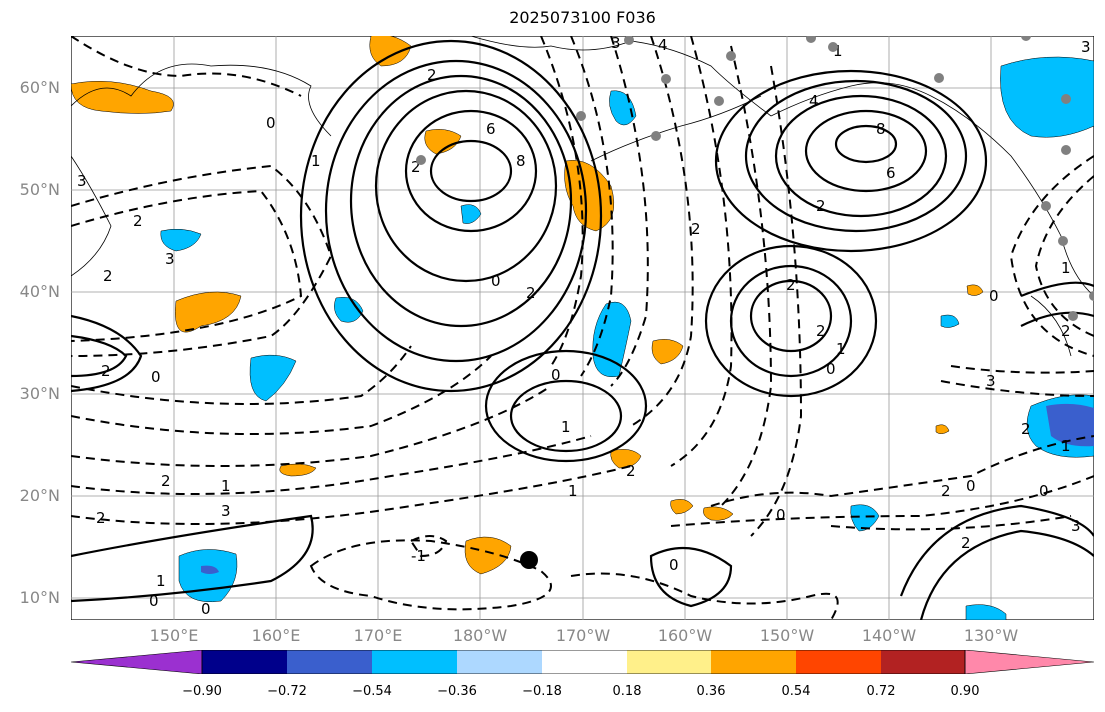 The image size is (1105, 712). Describe the element at coordinates (137, 662) in the screenshot. I see `colorbar-extend-low` at that location.